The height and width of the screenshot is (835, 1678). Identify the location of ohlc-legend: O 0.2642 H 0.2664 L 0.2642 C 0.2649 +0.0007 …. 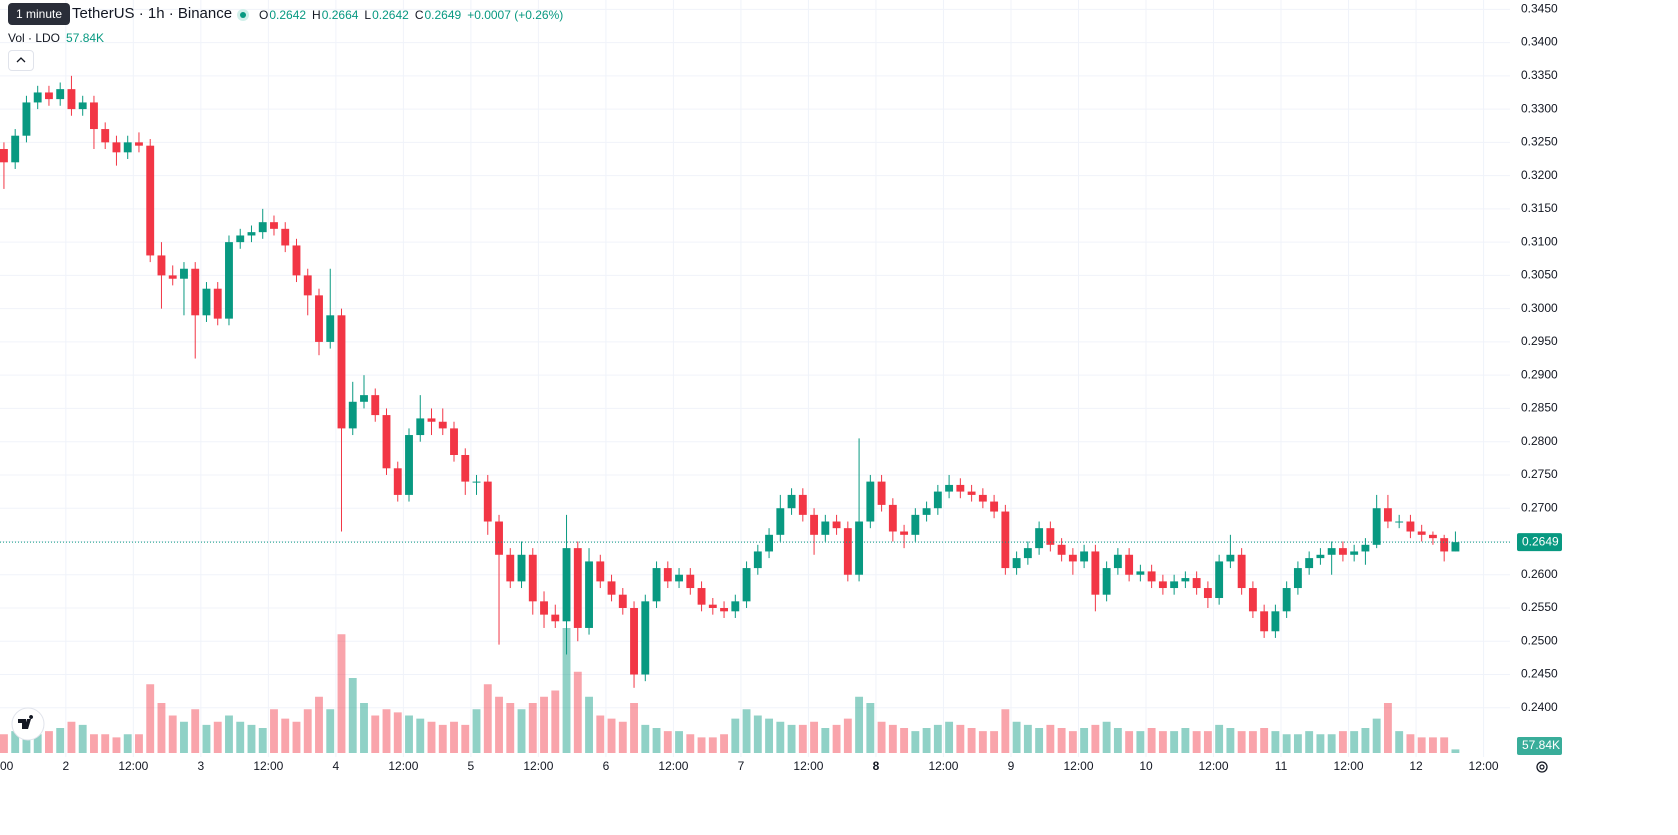
(414, 15).